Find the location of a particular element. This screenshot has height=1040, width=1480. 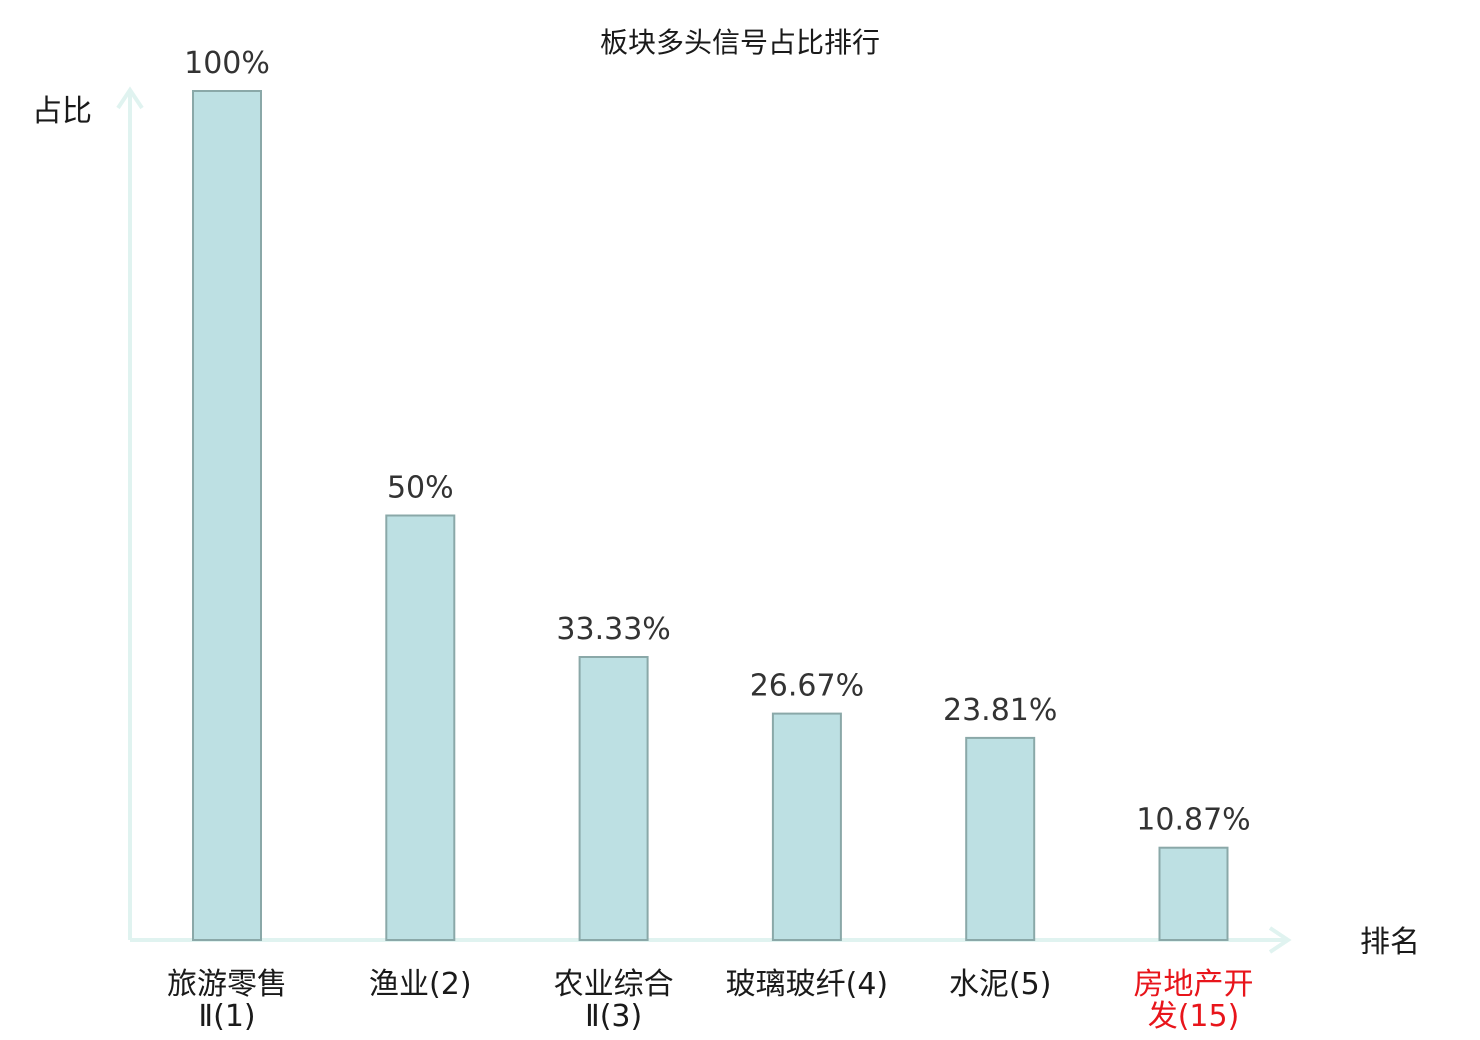

category-label-line: 发(15) is located at coordinates (1194, 1016).